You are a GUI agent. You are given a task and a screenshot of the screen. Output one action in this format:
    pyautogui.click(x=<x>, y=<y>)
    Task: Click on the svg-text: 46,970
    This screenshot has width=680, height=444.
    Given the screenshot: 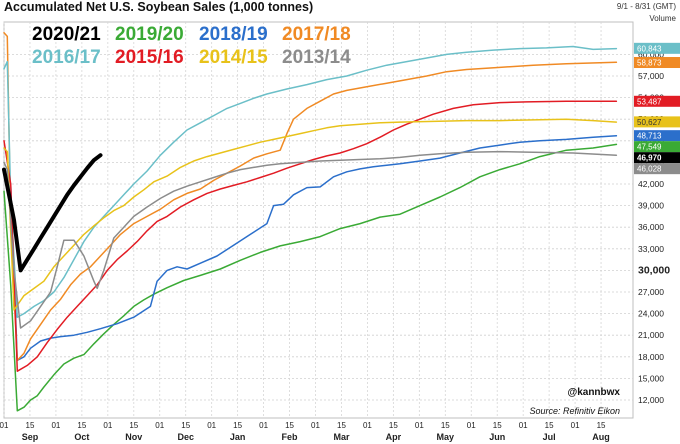 What is the action you would take?
    pyautogui.click(x=649, y=158)
    